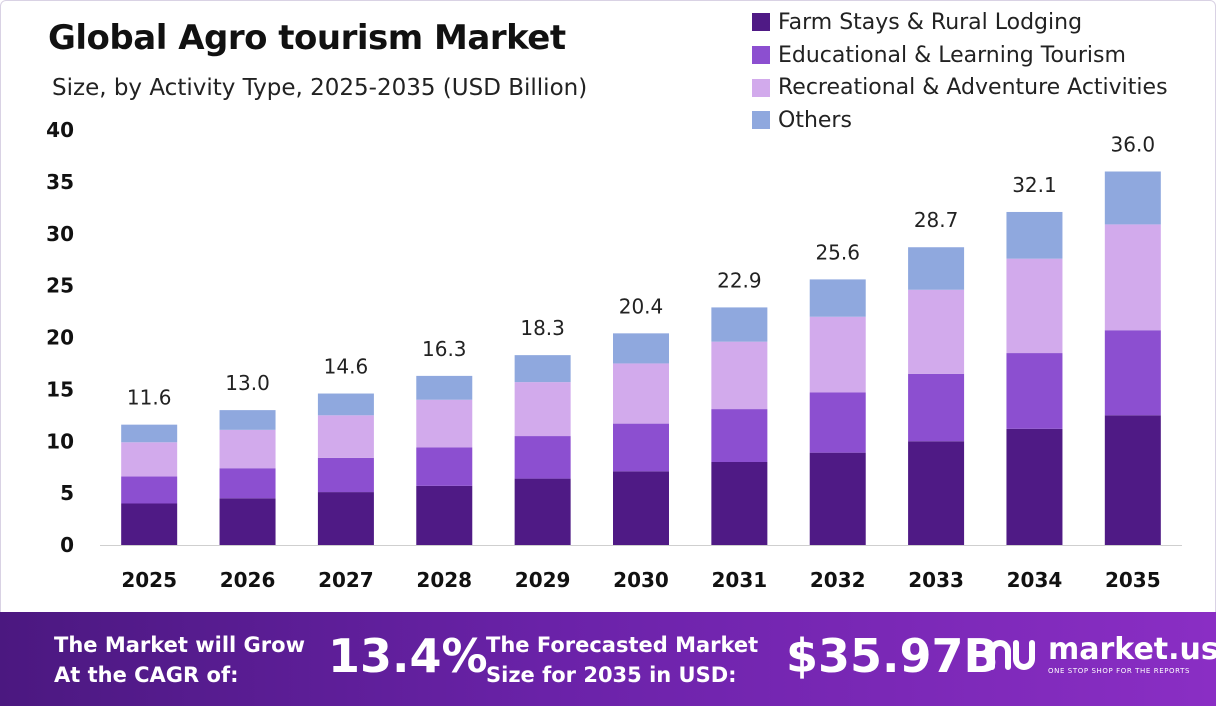  Describe the element at coordinates (60, 182) in the screenshot. I see `y-tick-label: 35` at that location.